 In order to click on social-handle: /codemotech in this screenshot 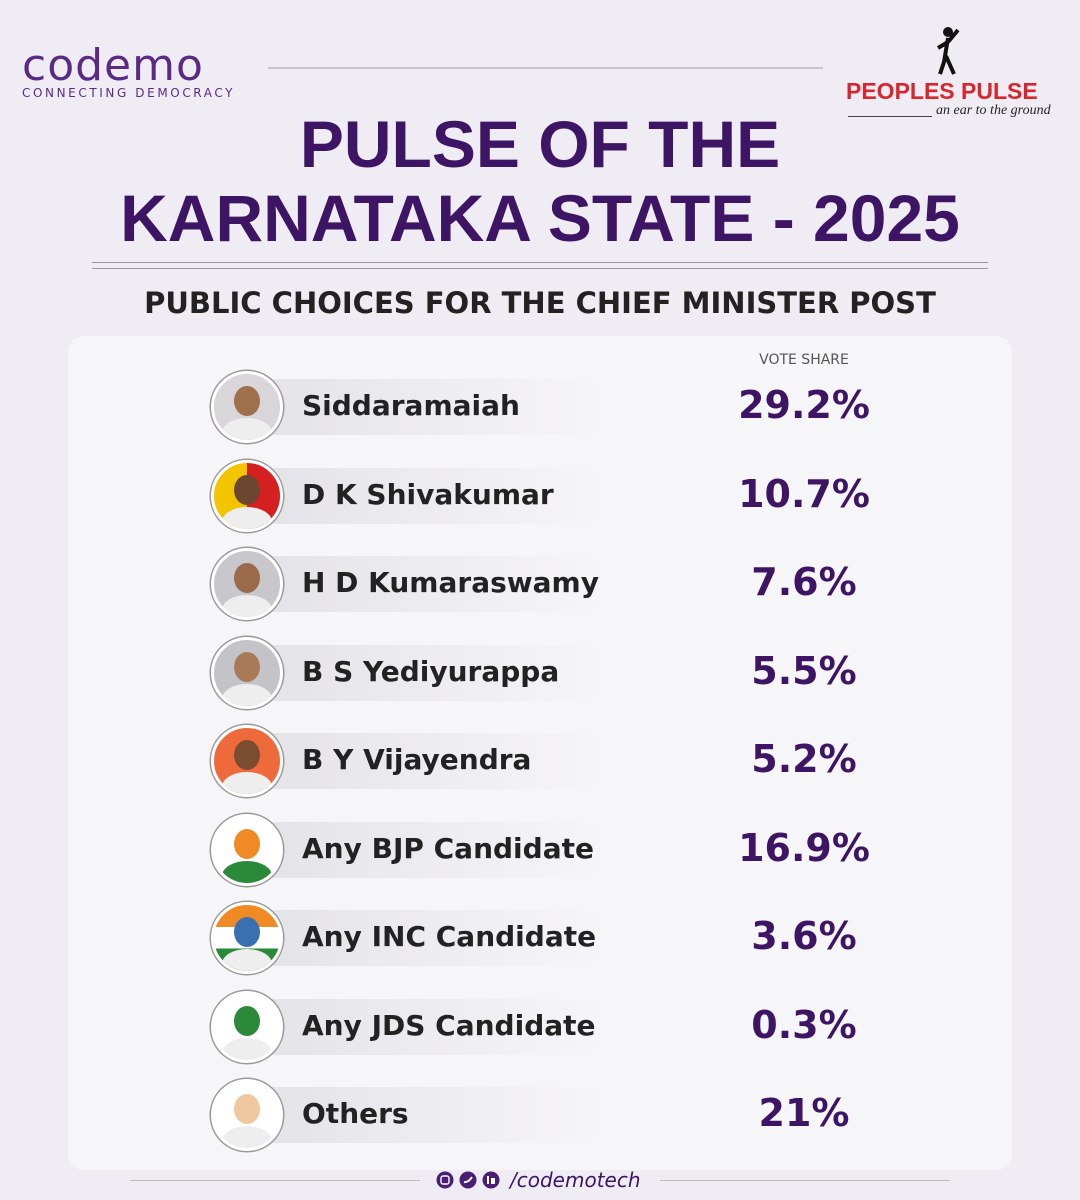, I will do `click(575, 1180)`.